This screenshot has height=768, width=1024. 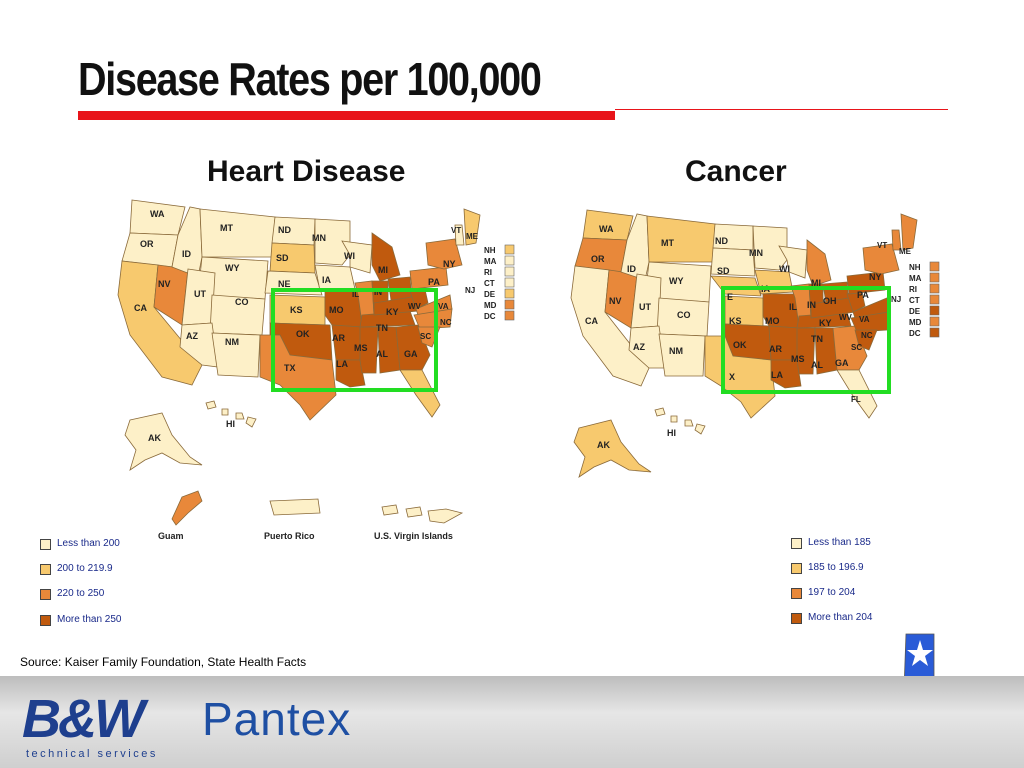 I want to click on swatch-nh, so click(x=509, y=249).